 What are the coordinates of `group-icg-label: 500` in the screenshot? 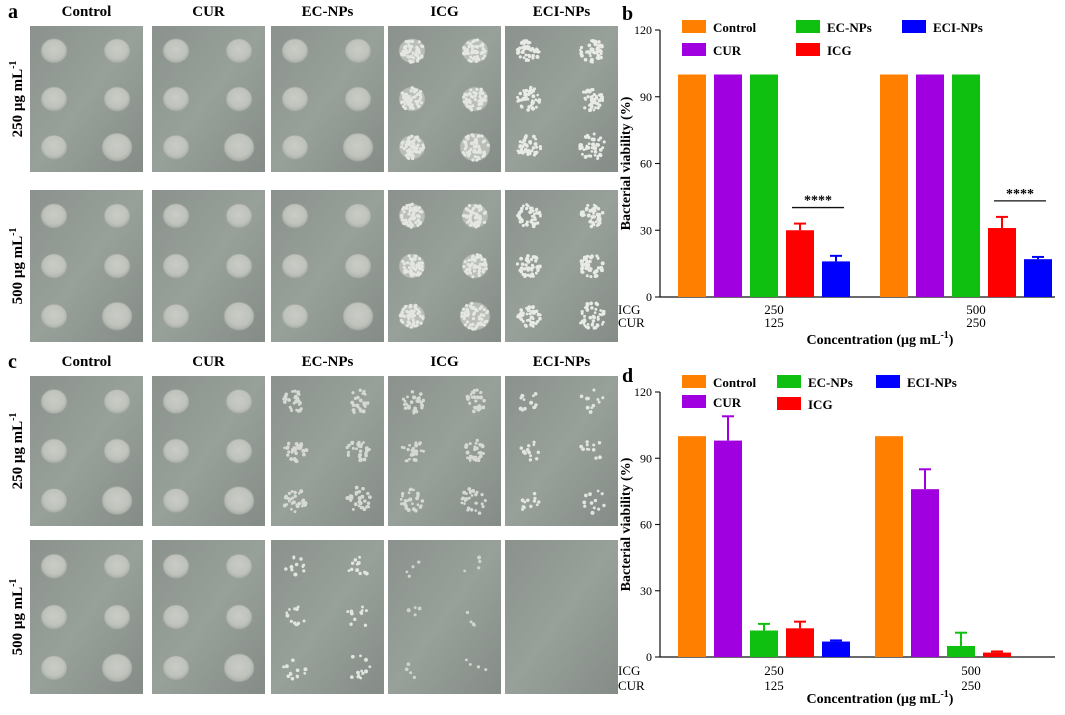 It's located at (976, 309).